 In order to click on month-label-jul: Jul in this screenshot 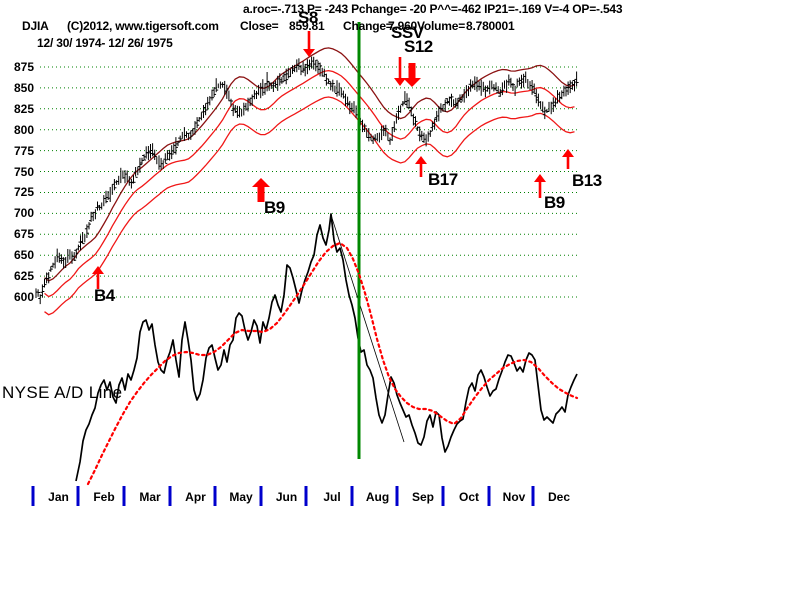, I will do `click(332, 497)`.